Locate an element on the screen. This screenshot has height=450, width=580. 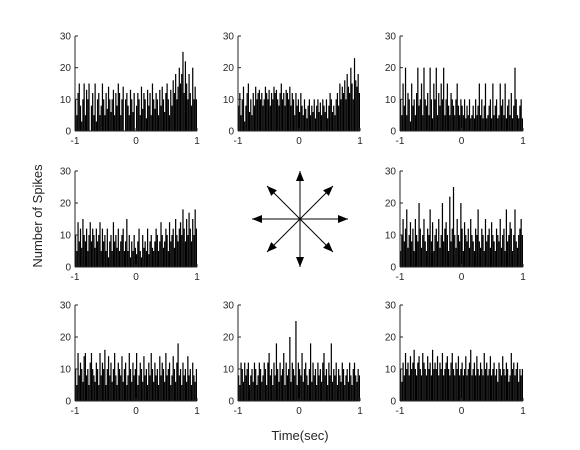
x-tick-label: 1 is located at coordinates (197, 411).